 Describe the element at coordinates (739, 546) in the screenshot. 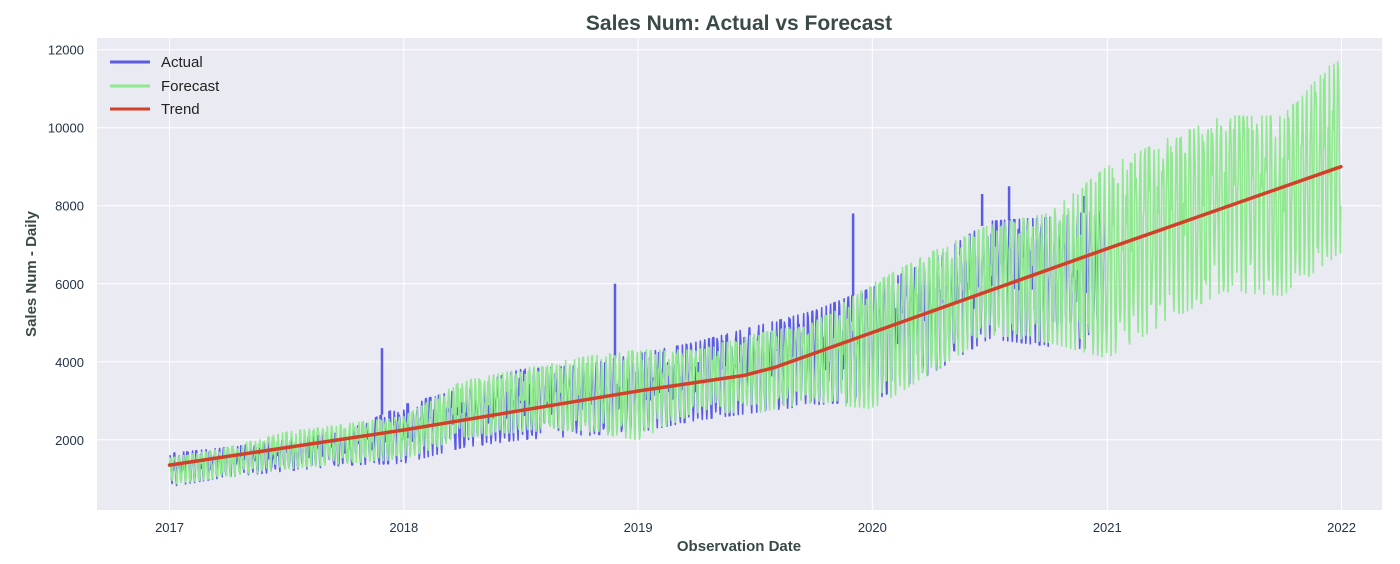

I see `x-axis-label: Observation Date` at that location.